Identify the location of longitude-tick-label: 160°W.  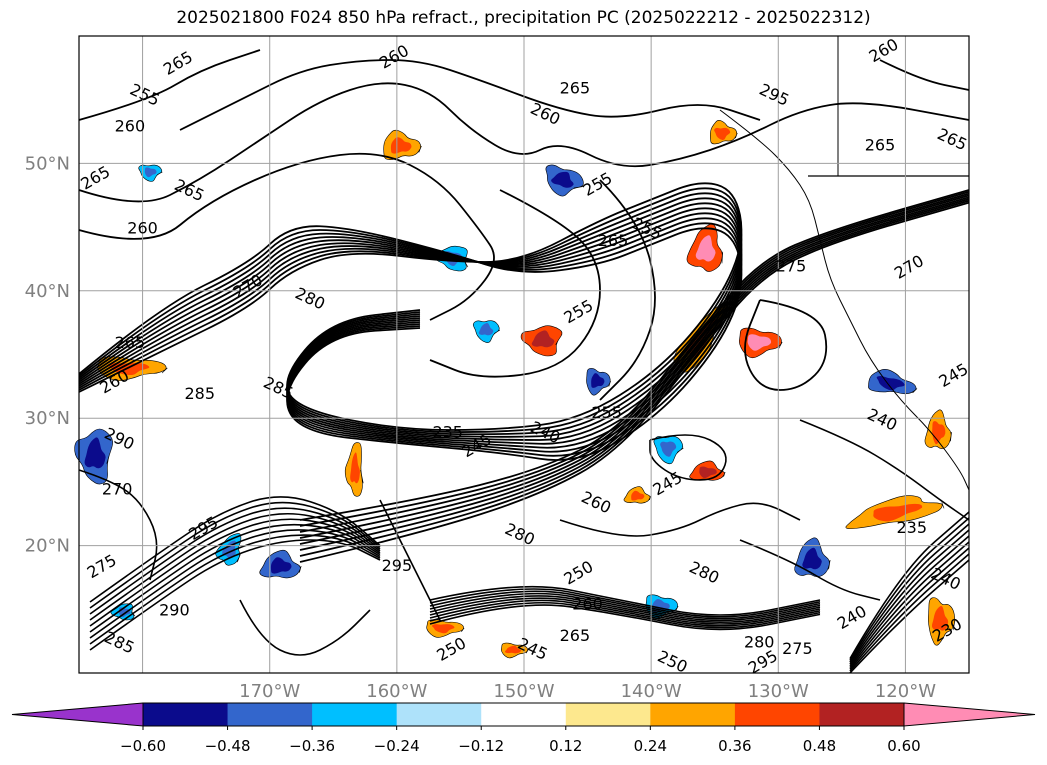
(396, 691).